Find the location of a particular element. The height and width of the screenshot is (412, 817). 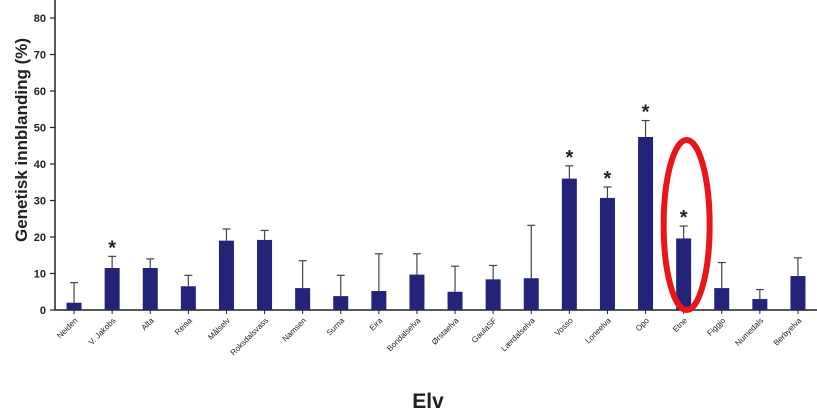

bar-Neiden is located at coordinates (74, 306).